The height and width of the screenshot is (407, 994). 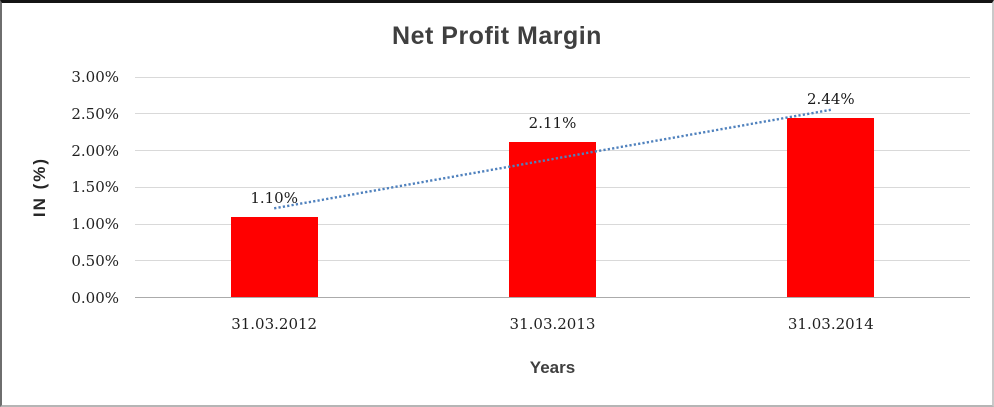 What do you see at coordinates (95, 224) in the screenshot?
I see `y-tick-label: 1.00%` at bounding box center [95, 224].